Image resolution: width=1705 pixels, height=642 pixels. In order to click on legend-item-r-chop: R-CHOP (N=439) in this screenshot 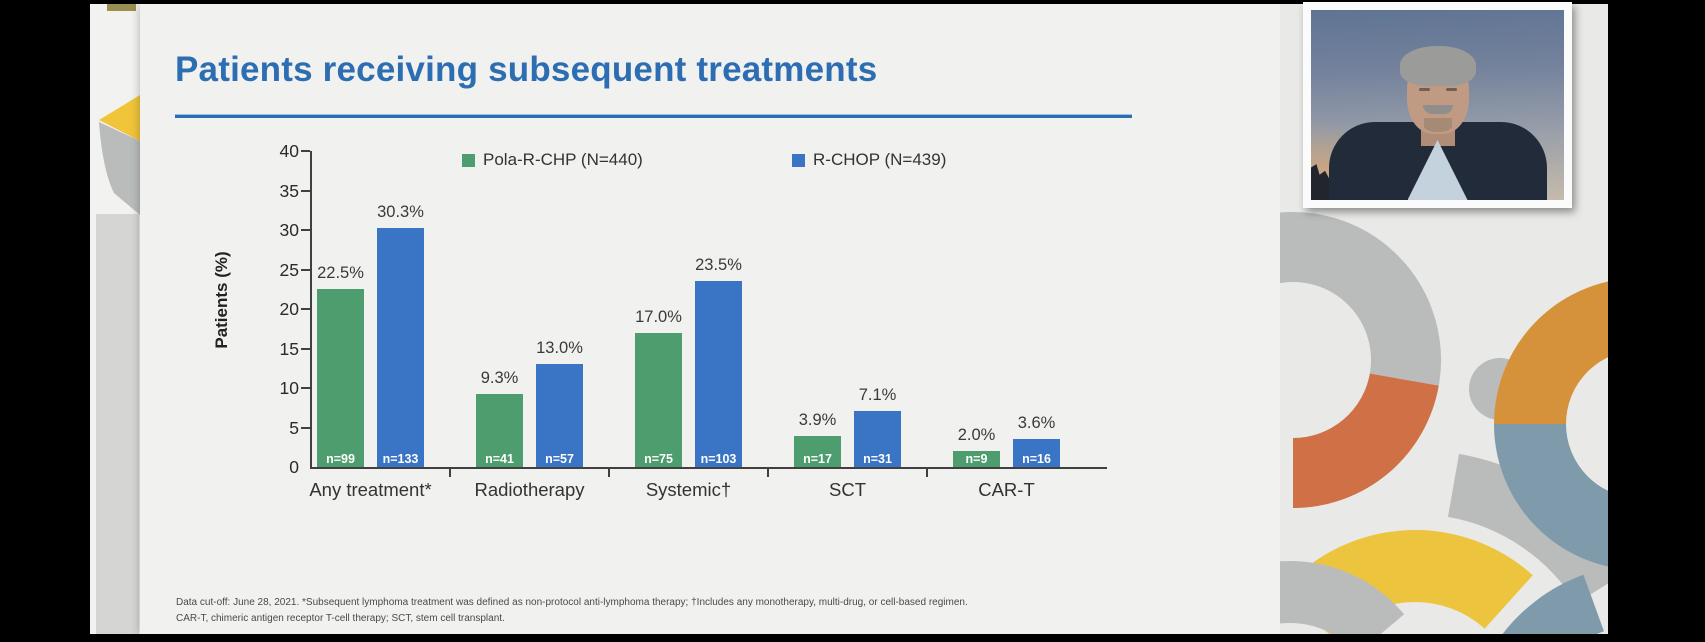, I will do `click(869, 160)`.